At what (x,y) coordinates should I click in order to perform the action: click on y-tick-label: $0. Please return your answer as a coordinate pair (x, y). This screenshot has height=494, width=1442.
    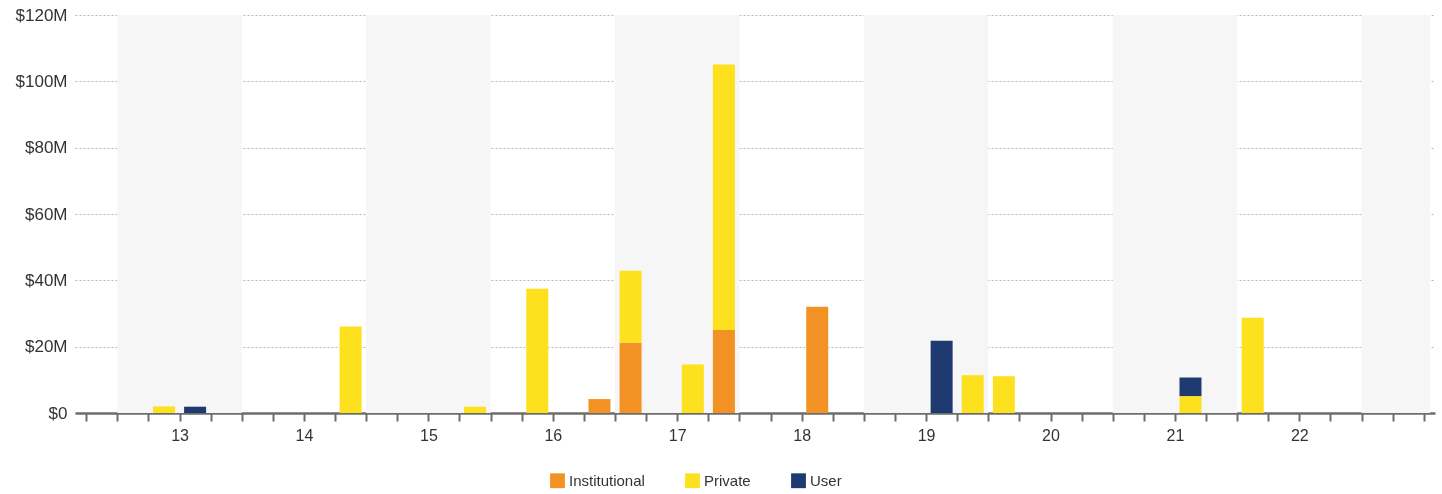
    Looking at the image, I should click on (58, 413).